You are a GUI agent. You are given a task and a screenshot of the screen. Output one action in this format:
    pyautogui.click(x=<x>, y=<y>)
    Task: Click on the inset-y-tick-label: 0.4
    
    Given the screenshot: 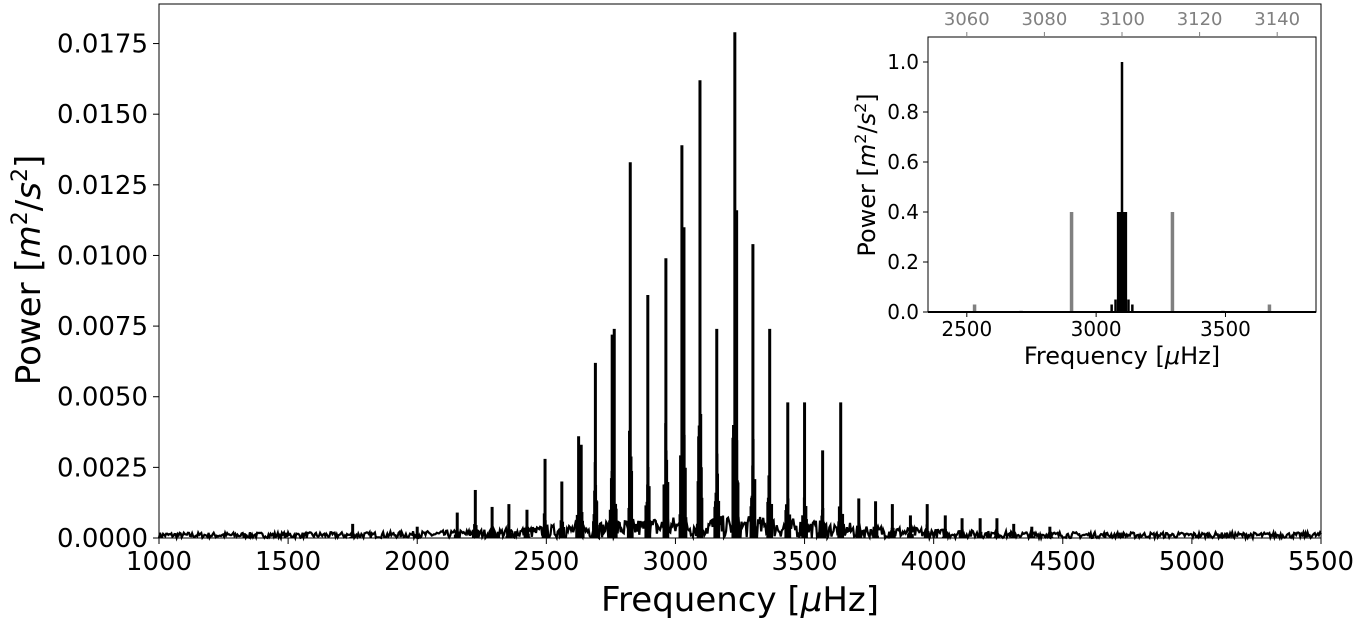 What is the action you would take?
    pyautogui.click(x=903, y=212)
    